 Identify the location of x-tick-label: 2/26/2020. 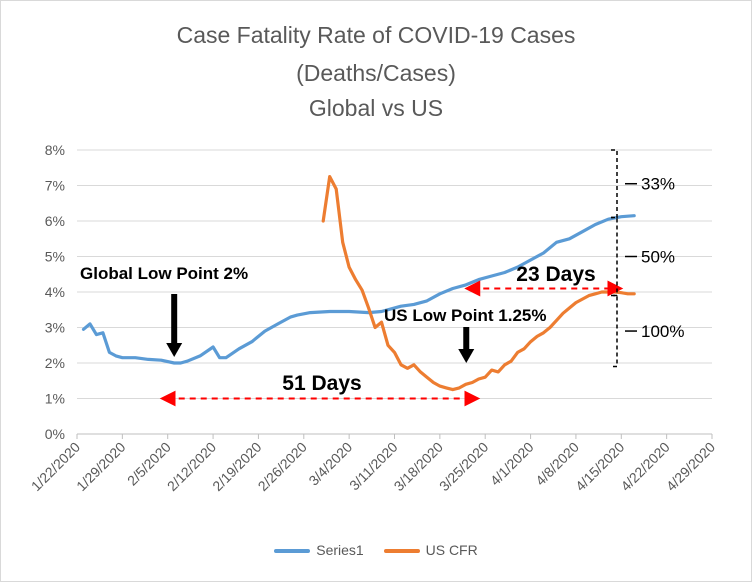
(283, 467).